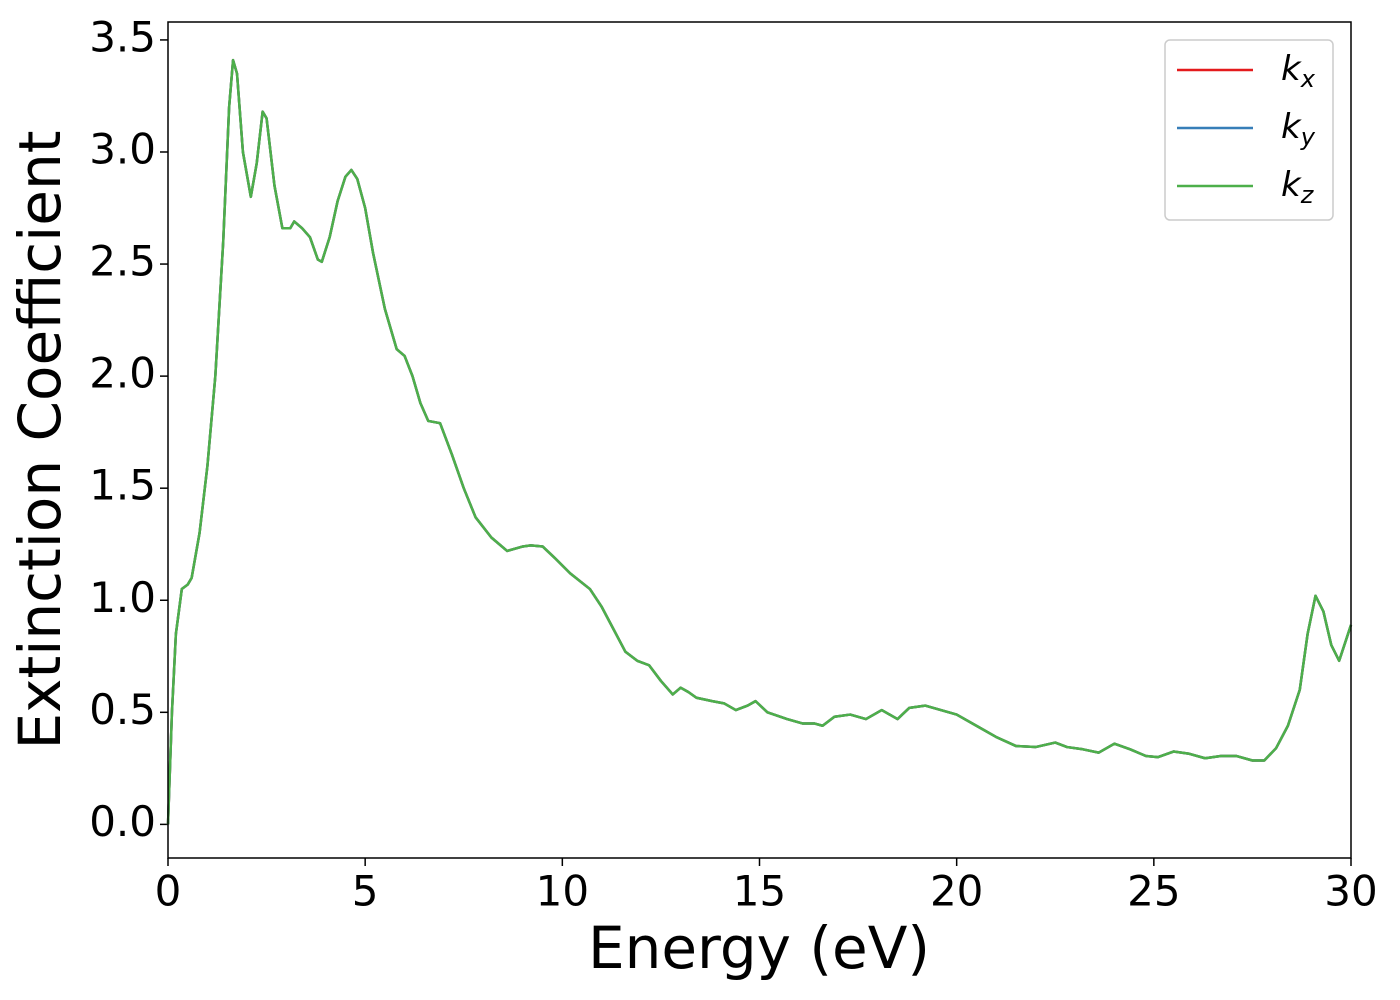 This screenshot has height=1000, width=1400. Describe the element at coordinates (1153, 891) in the screenshot. I see `x-tick-label: 25` at that location.